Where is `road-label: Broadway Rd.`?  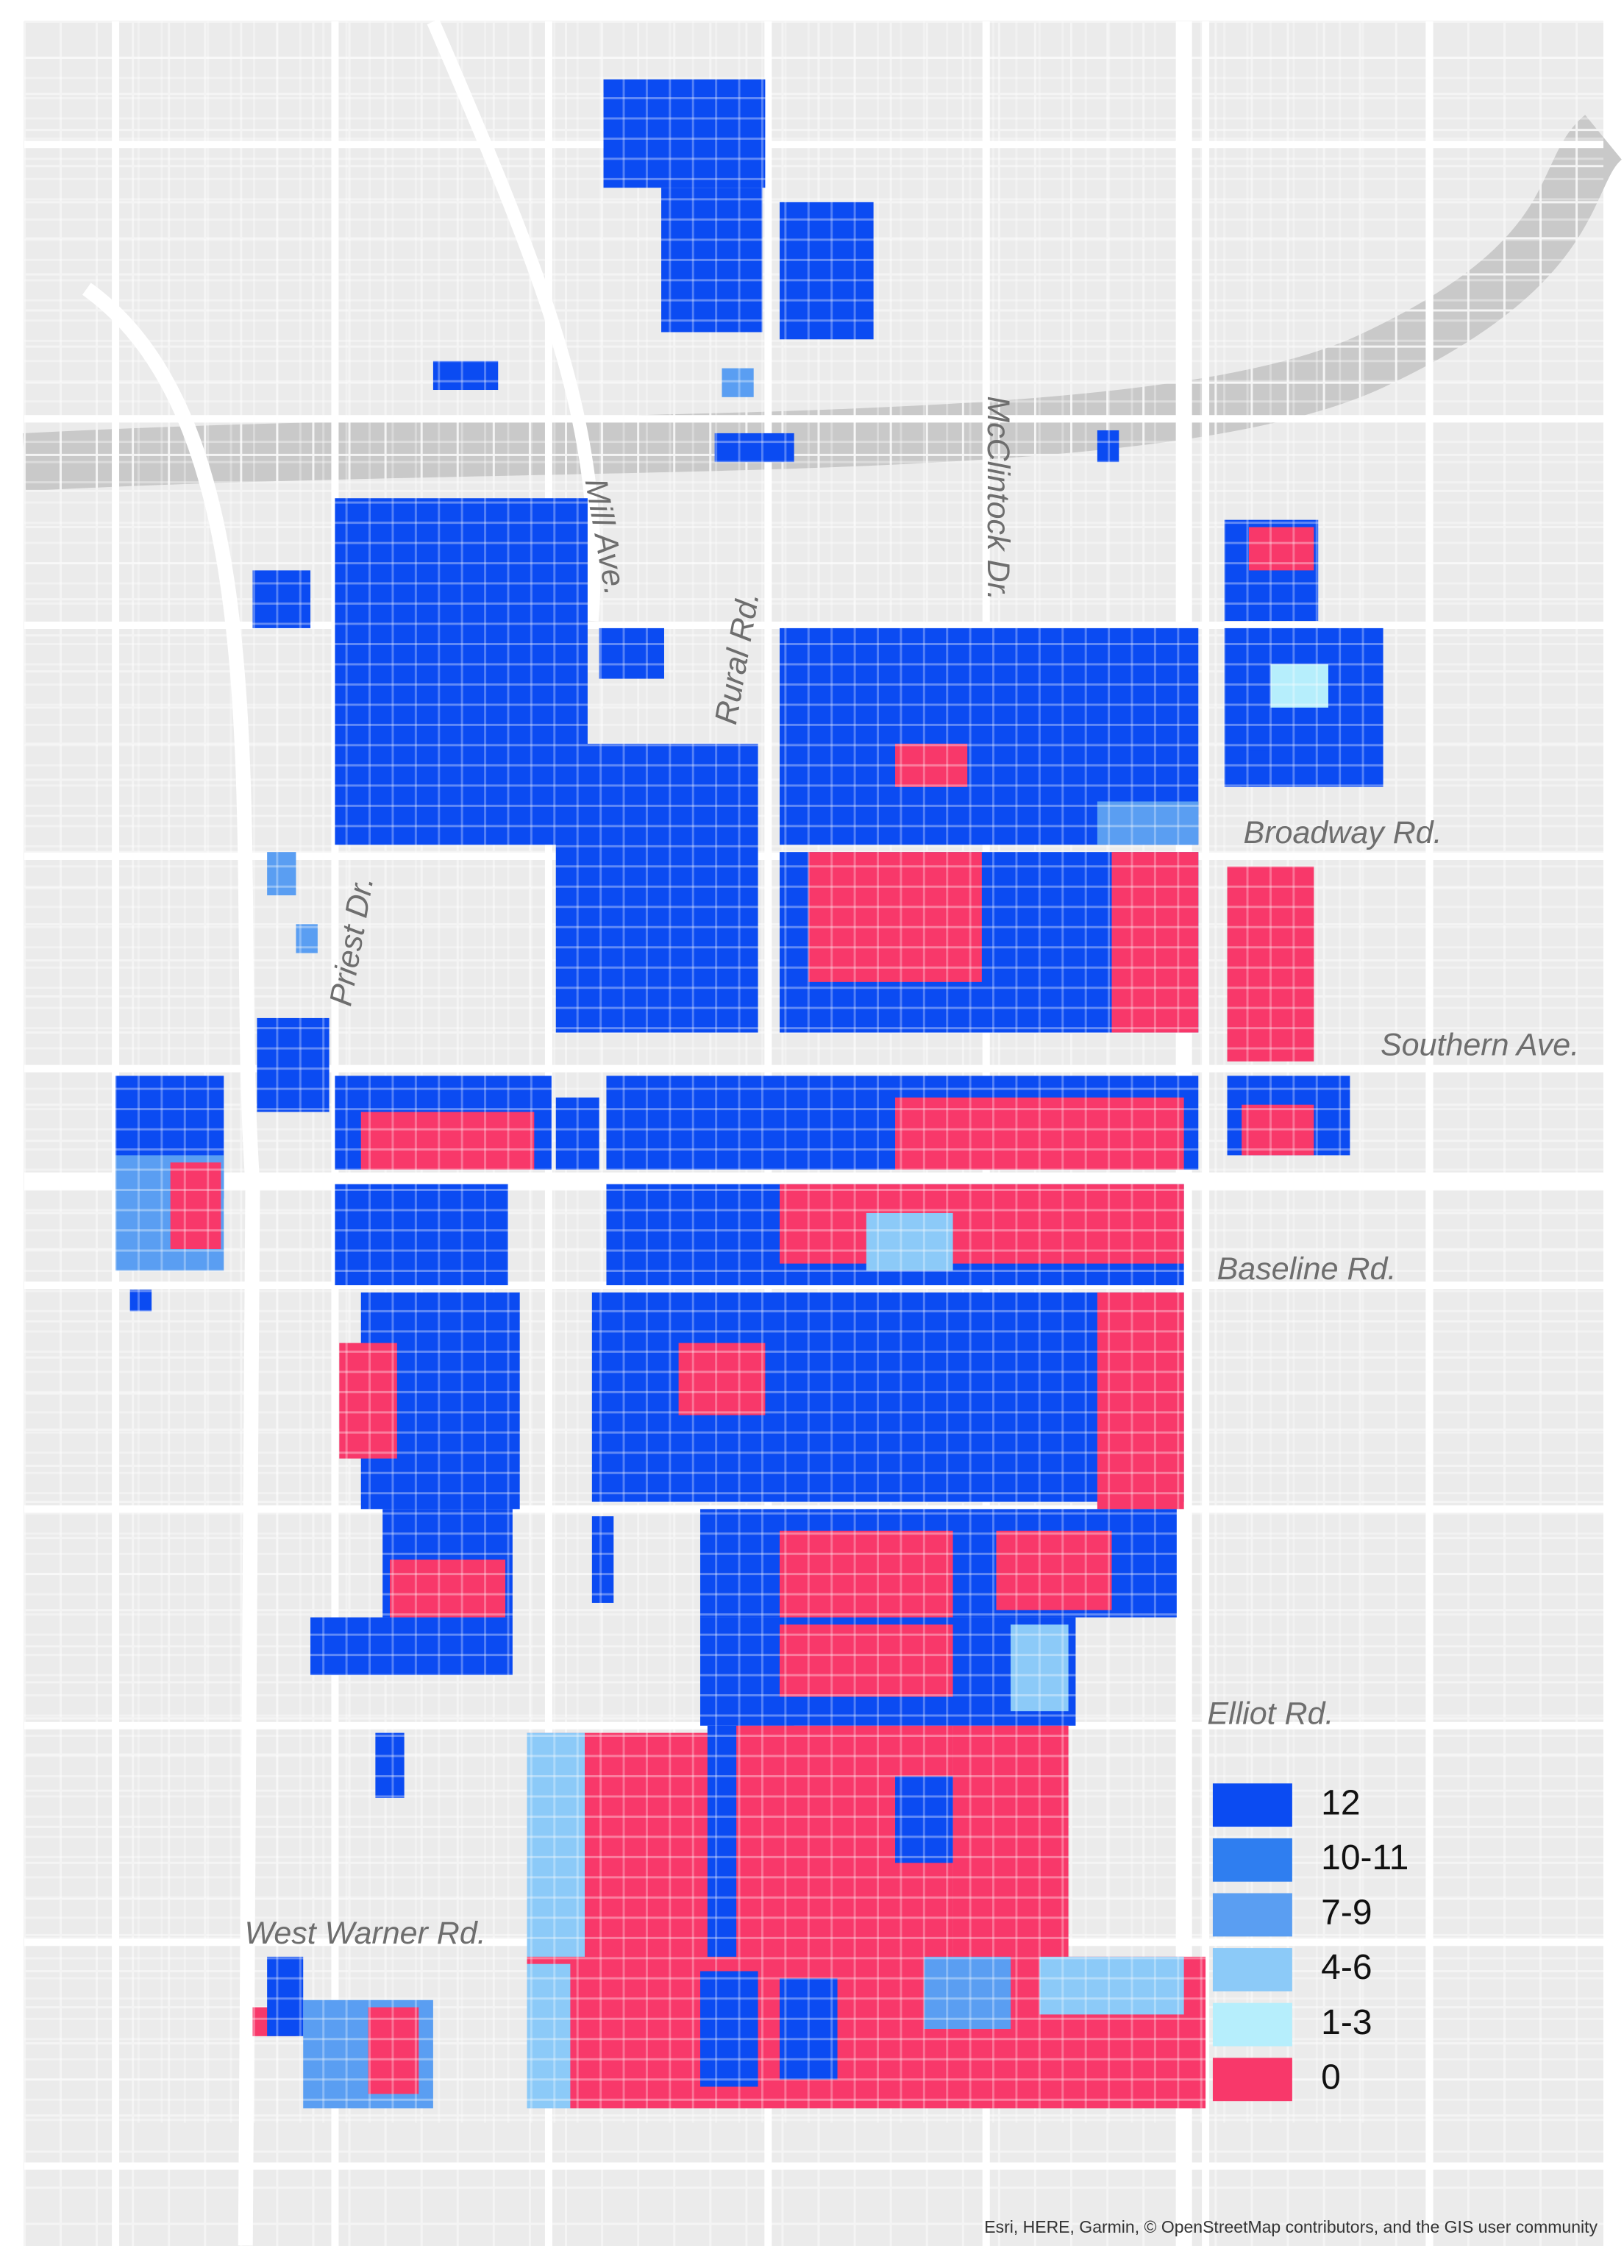 road-label: Broadway Rd. is located at coordinates (1343, 832).